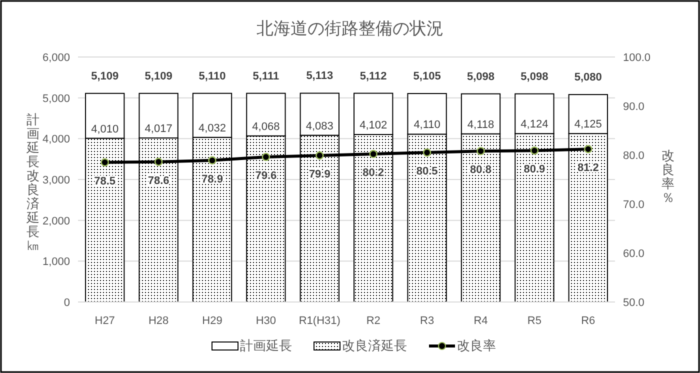 This screenshot has height=373, width=700. What do you see at coordinates (159, 180) in the screenshot?
I see `data-label: 78.6` at bounding box center [159, 180].